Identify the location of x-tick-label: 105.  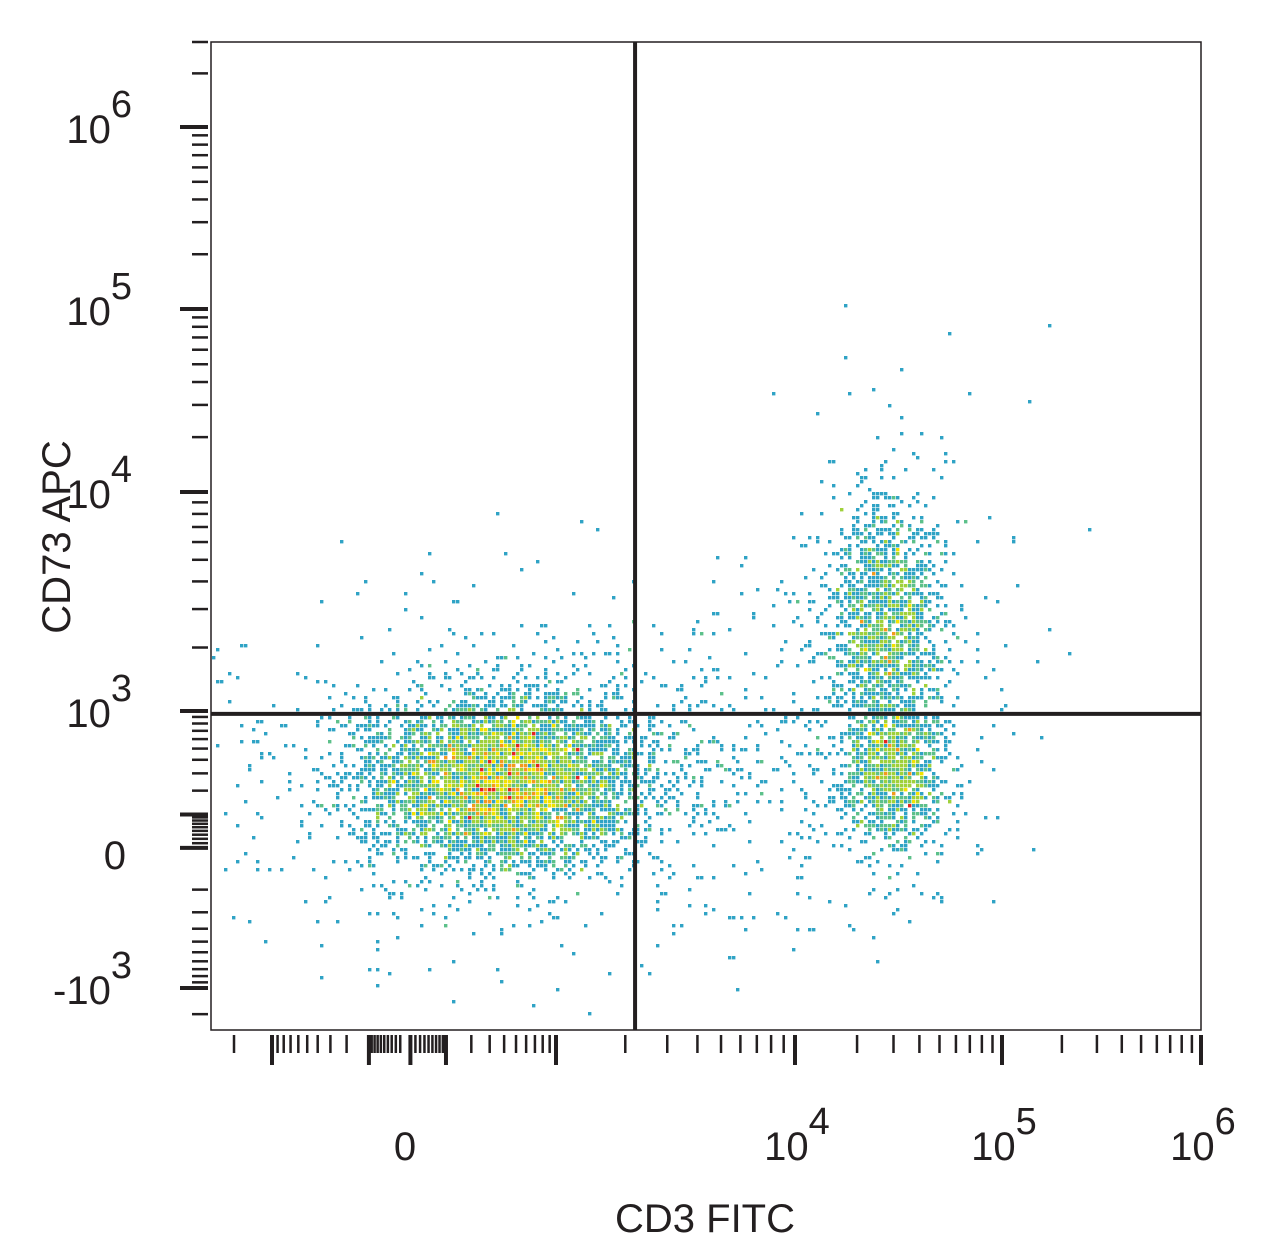
(1004, 1135).